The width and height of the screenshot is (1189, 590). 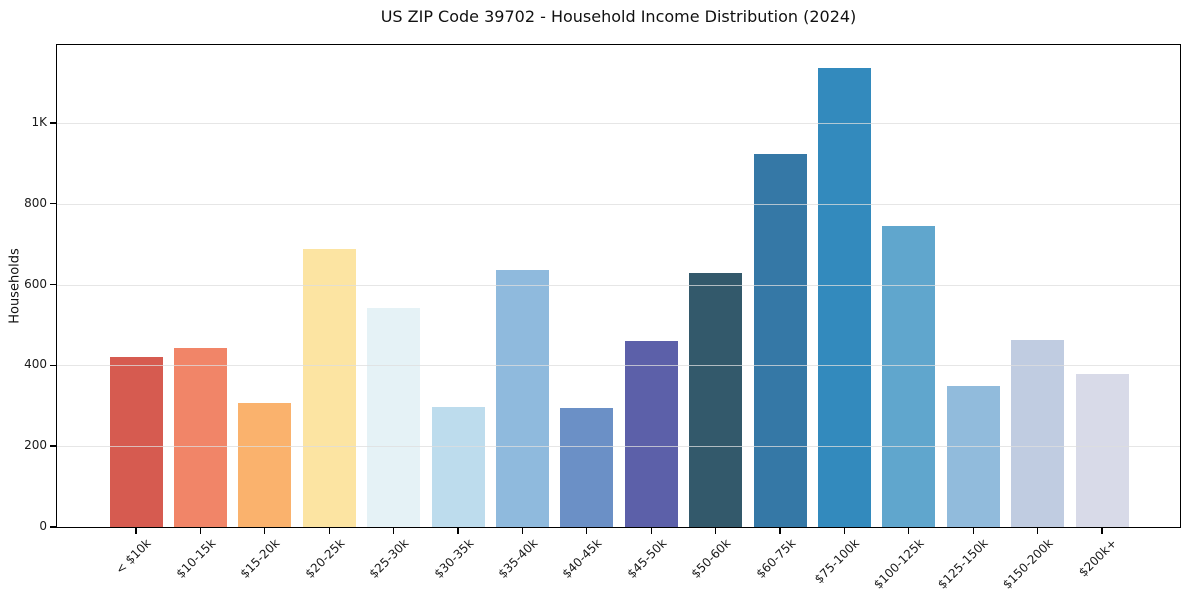 What do you see at coordinates (35, 445) in the screenshot?
I see `y-tick-label: 200` at bounding box center [35, 445].